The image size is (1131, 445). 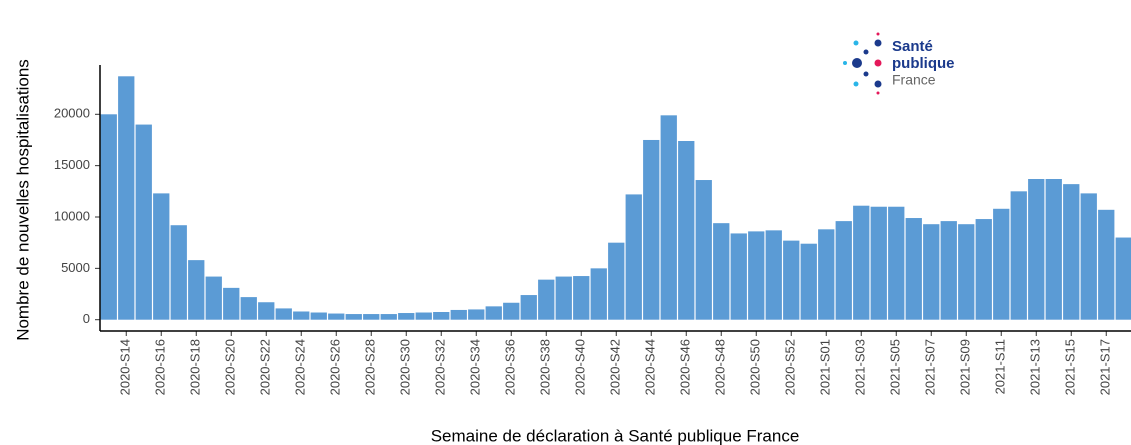 I want to click on y-tick-label: 0, so click(x=86, y=318).